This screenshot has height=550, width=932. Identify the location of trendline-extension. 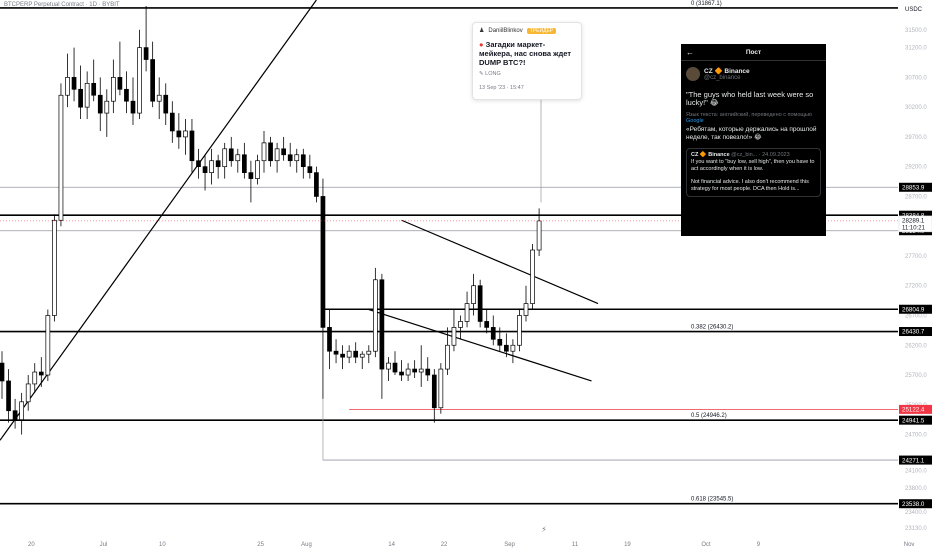
(1, 439).